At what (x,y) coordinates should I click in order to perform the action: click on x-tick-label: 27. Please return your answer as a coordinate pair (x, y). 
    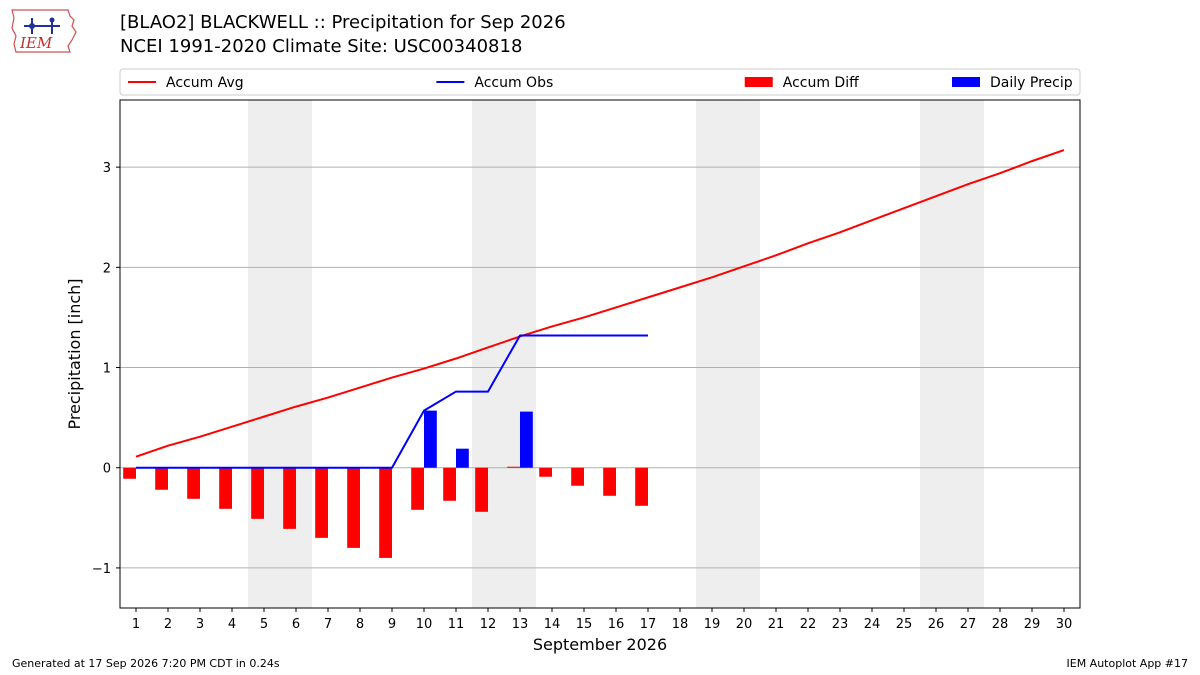
    Looking at the image, I should click on (968, 624).